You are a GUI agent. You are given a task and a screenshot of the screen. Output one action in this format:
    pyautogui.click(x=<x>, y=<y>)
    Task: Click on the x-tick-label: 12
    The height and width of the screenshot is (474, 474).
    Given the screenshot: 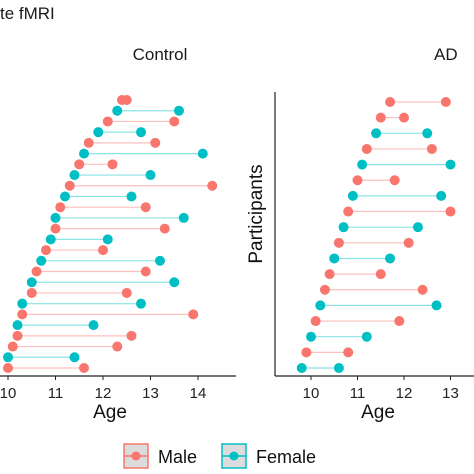 What is the action you would take?
    pyautogui.click(x=404, y=393)
    